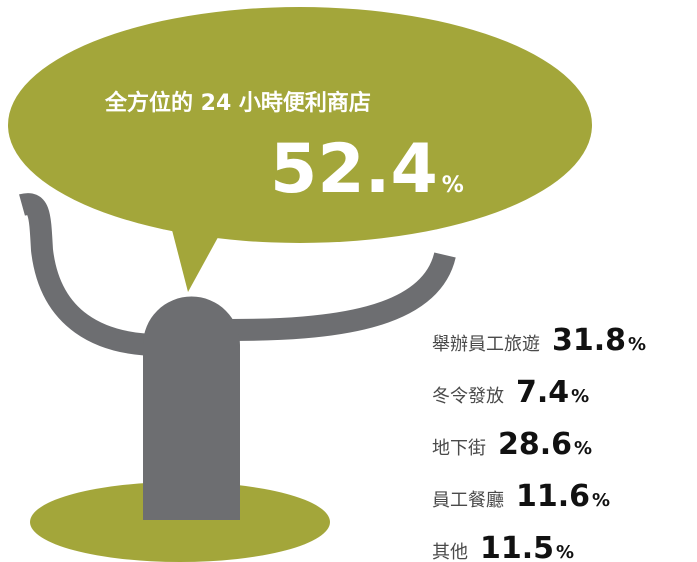  Describe the element at coordinates (589, 340) in the screenshot. I see `item-value: 31.8` at that location.